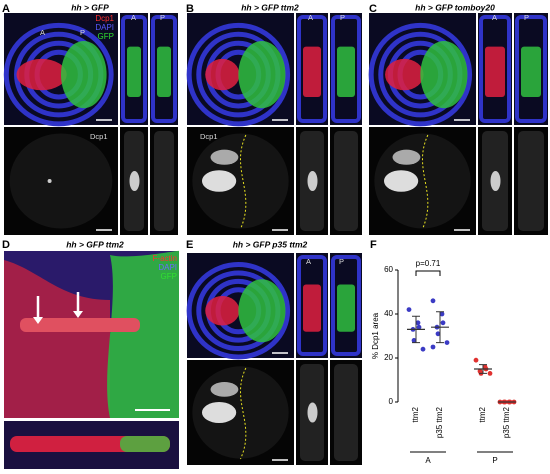 Image resolution: width=550 pixels, height=474 pixels. What do you see at coordinates (243, 413) in the screenshot?
I see `outline` at bounding box center [243, 413].